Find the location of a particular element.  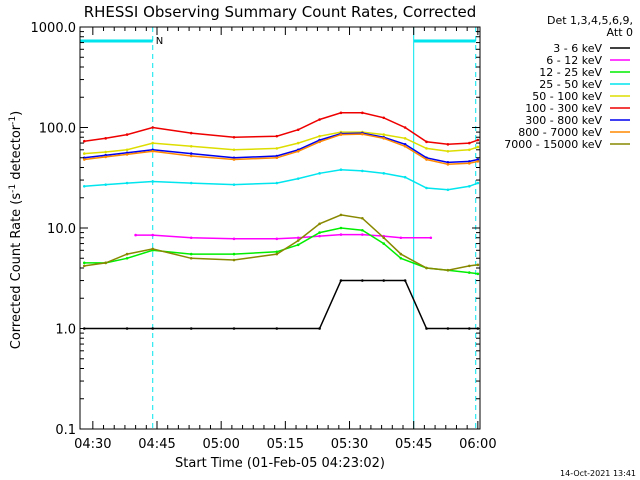

x-tick-label: 04:45 is located at coordinates (156, 444).